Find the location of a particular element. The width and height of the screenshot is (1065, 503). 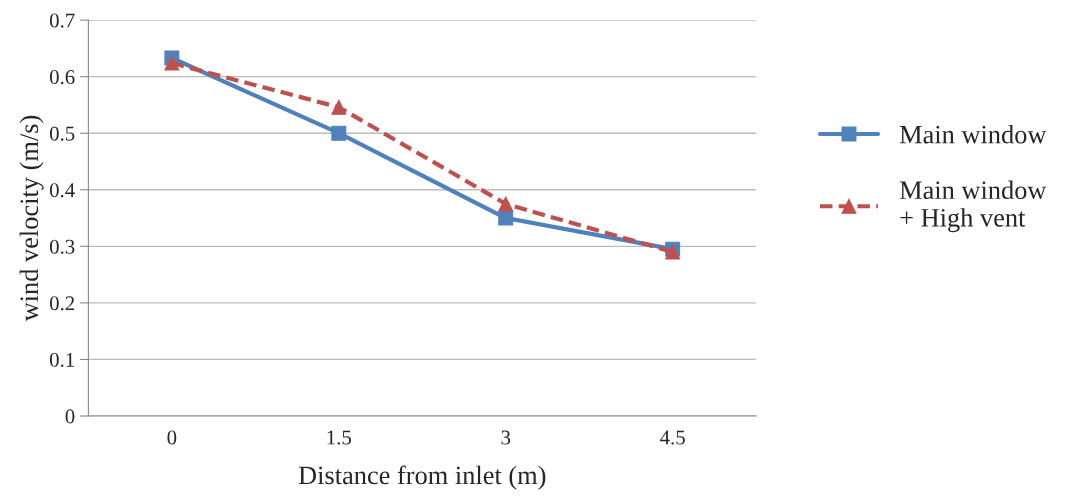

y-tick-label: 0.6 is located at coordinates (62, 77).